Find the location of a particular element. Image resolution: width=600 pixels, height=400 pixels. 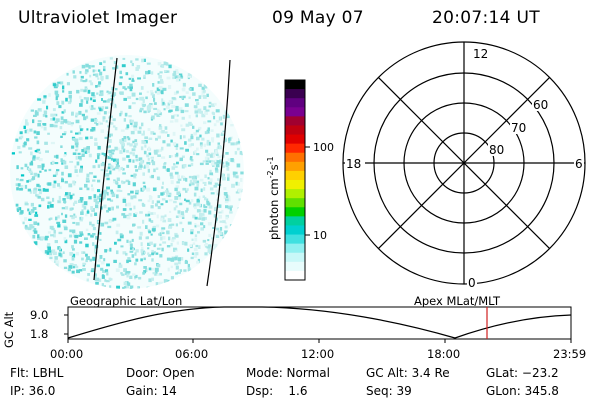

colorbar-tick-10-label: 10 is located at coordinates (320, 235).